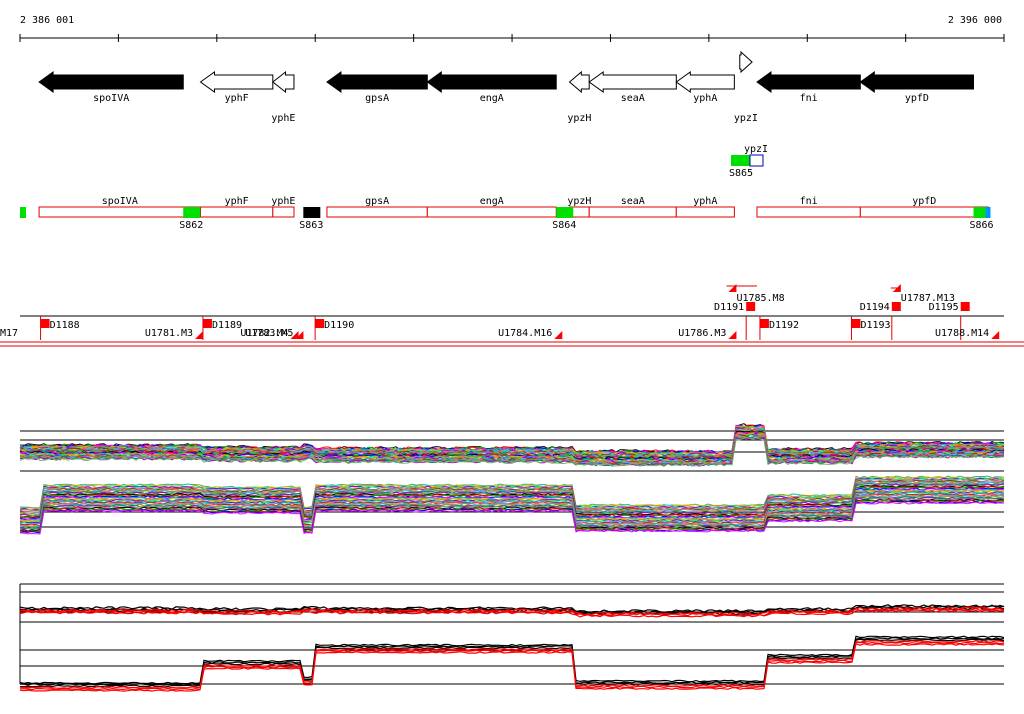 This screenshot has height=714, width=1024. I want to click on summary-profiles, so click(512, 648).